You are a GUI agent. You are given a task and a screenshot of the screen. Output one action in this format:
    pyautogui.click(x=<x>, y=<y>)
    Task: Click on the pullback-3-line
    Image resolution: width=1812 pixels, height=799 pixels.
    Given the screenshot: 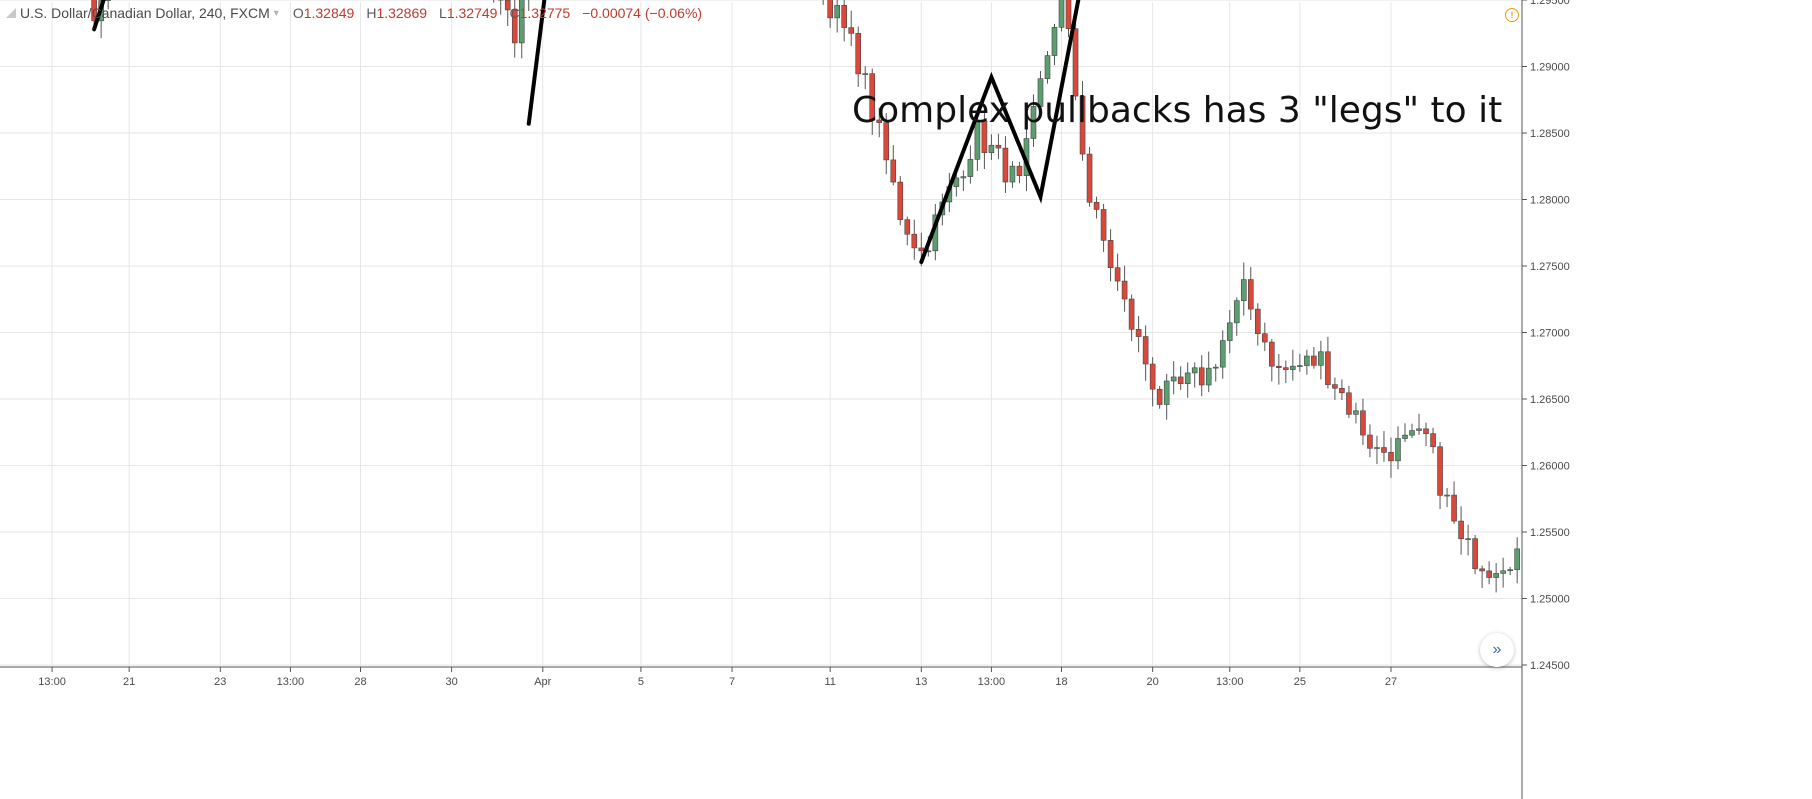 What is the action you would take?
    pyautogui.click(x=1000, y=132)
    